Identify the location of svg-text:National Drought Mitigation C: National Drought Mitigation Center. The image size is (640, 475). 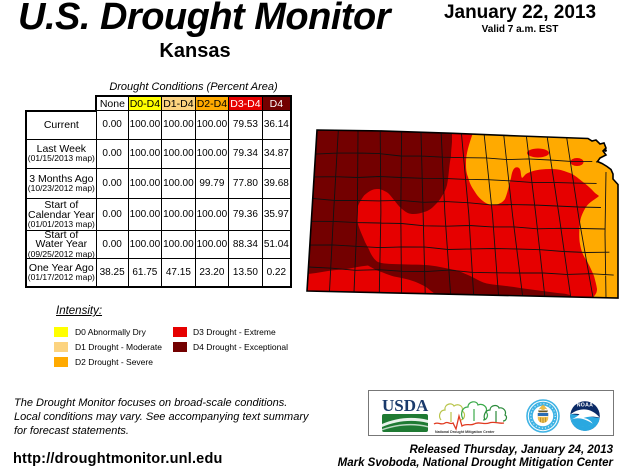
(465, 432).